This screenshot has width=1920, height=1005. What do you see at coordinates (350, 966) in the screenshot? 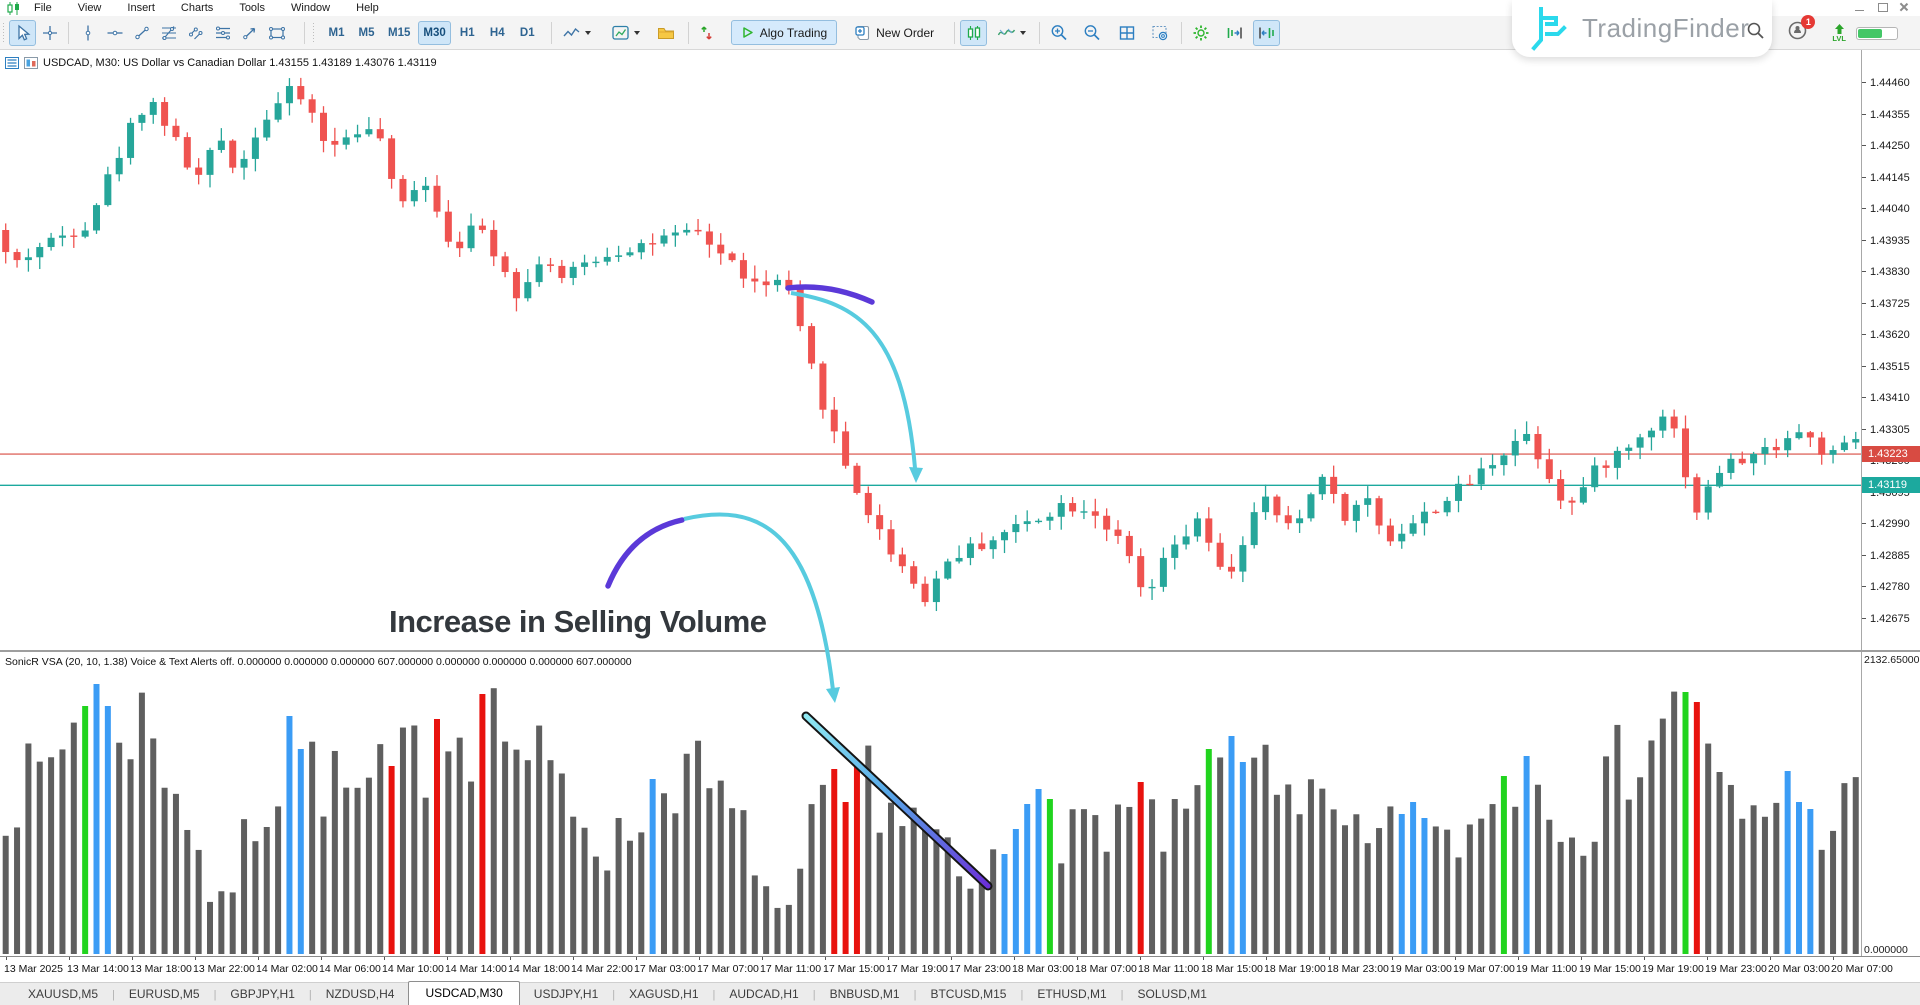
I see `time-axis-label: 14 Mar 06:00` at bounding box center [350, 966].